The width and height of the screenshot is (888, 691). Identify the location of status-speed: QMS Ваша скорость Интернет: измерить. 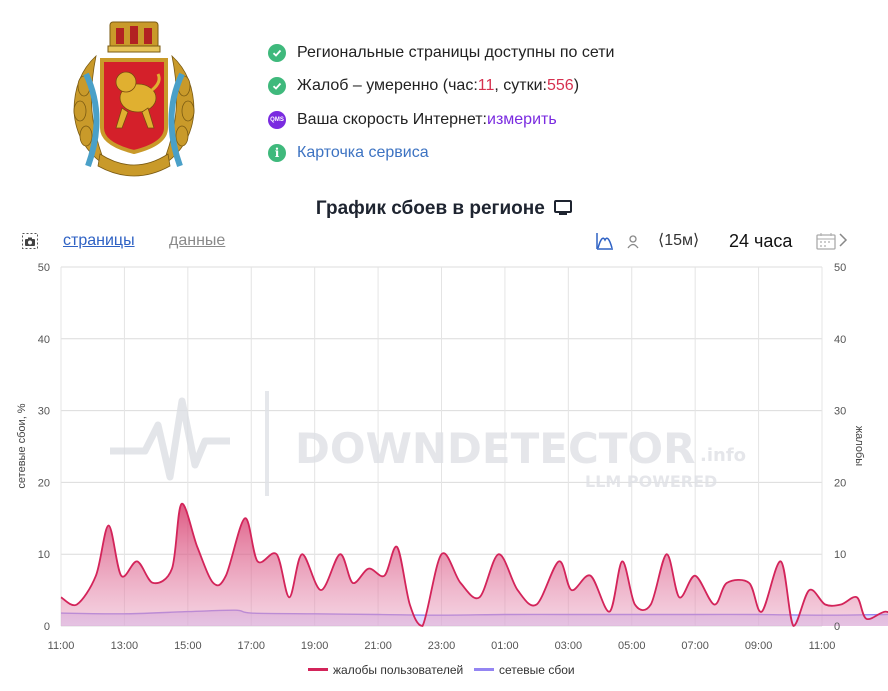
(441, 120).